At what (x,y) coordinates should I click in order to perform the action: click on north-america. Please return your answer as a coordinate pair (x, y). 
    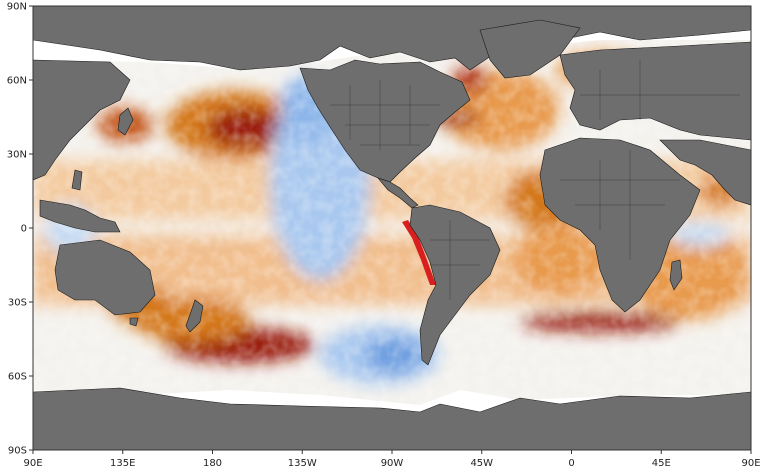
    Looking at the image, I should click on (385, 121).